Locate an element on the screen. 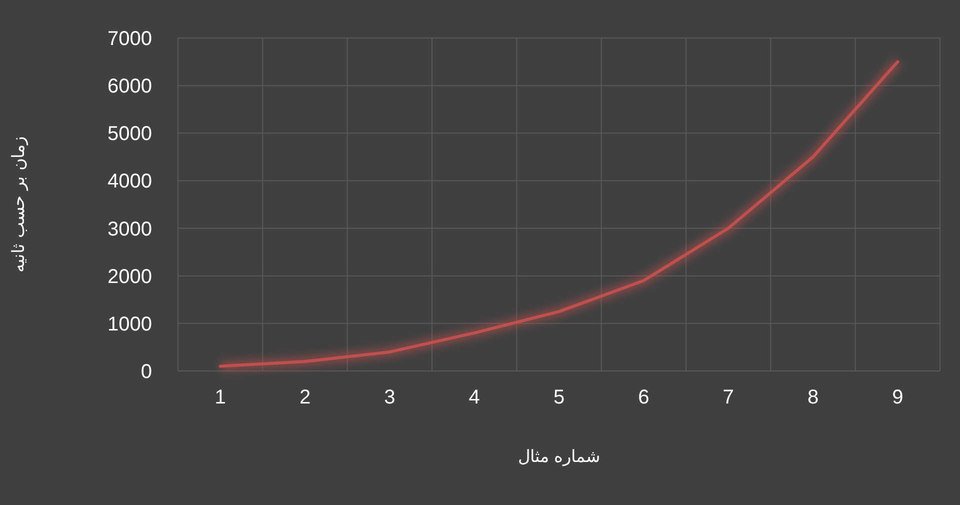  x-tick-label: 3 is located at coordinates (390, 397).